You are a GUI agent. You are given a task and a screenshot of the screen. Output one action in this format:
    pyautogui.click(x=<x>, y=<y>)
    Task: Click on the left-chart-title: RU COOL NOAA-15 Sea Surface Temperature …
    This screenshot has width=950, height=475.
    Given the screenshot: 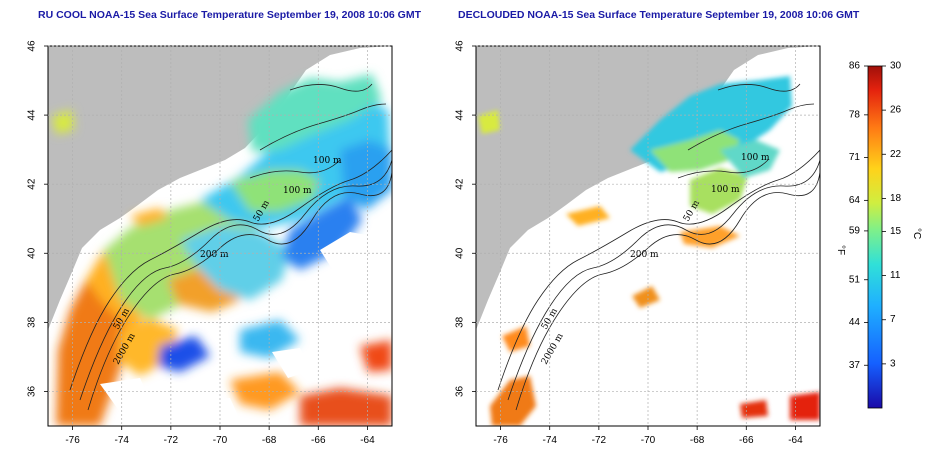 What is the action you would take?
    pyautogui.click(x=230, y=15)
    